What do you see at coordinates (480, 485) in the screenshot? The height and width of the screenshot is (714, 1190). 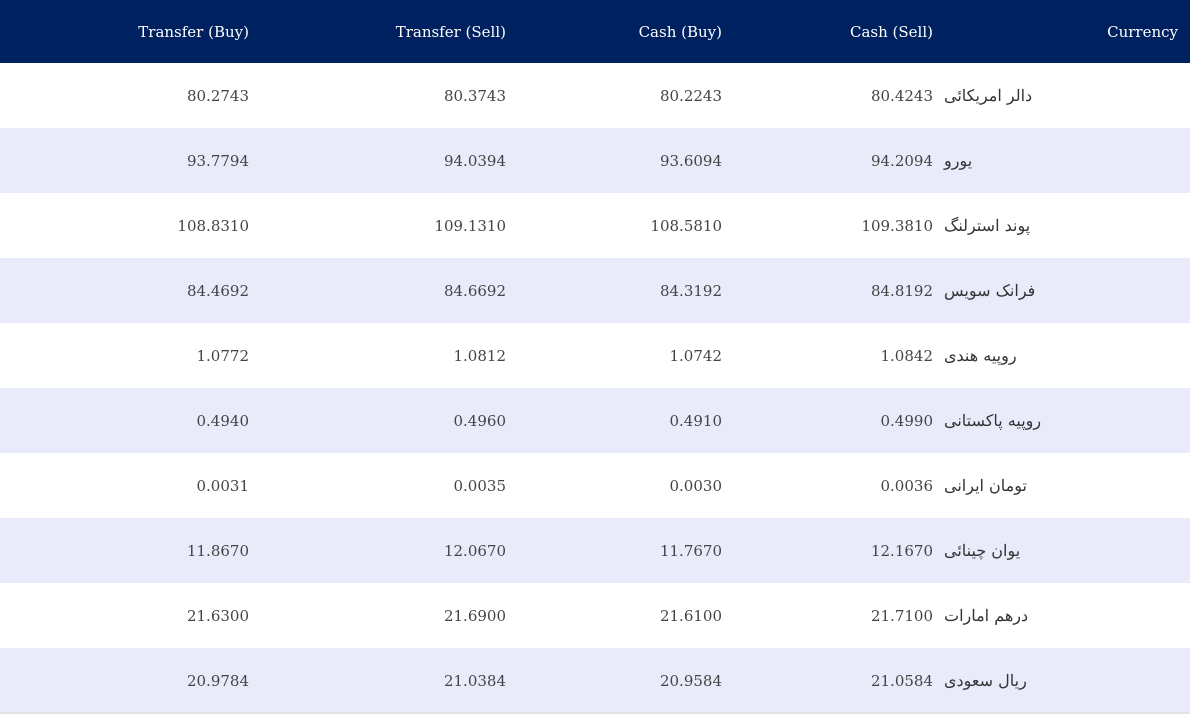 I see `cell-transfer-sell: 0.0035` at bounding box center [480, 485].